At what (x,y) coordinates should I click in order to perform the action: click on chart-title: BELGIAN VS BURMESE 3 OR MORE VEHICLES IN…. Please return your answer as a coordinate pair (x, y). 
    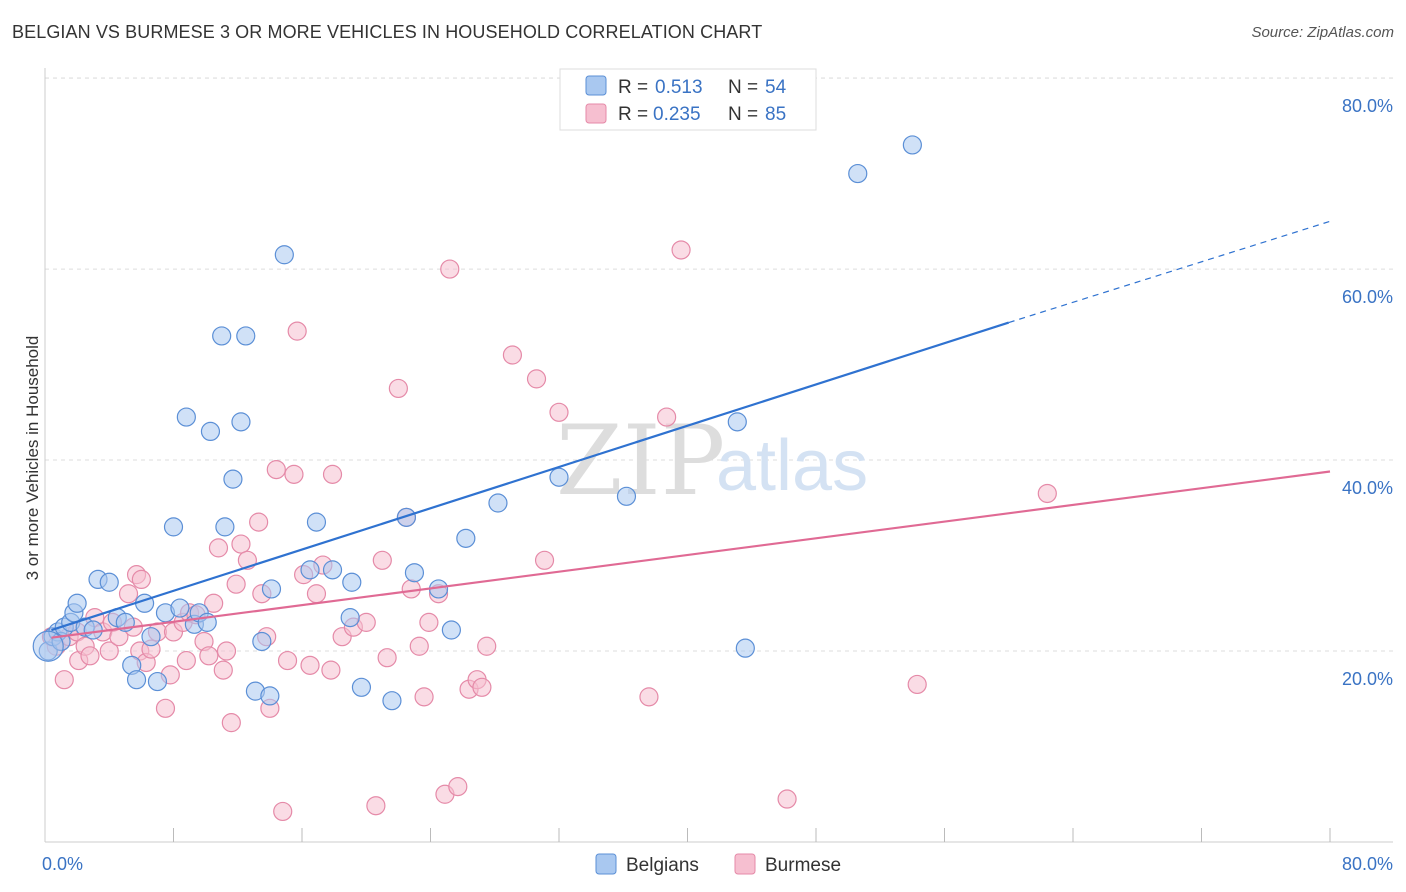
    Looking at the image, I should click on (387, 32).